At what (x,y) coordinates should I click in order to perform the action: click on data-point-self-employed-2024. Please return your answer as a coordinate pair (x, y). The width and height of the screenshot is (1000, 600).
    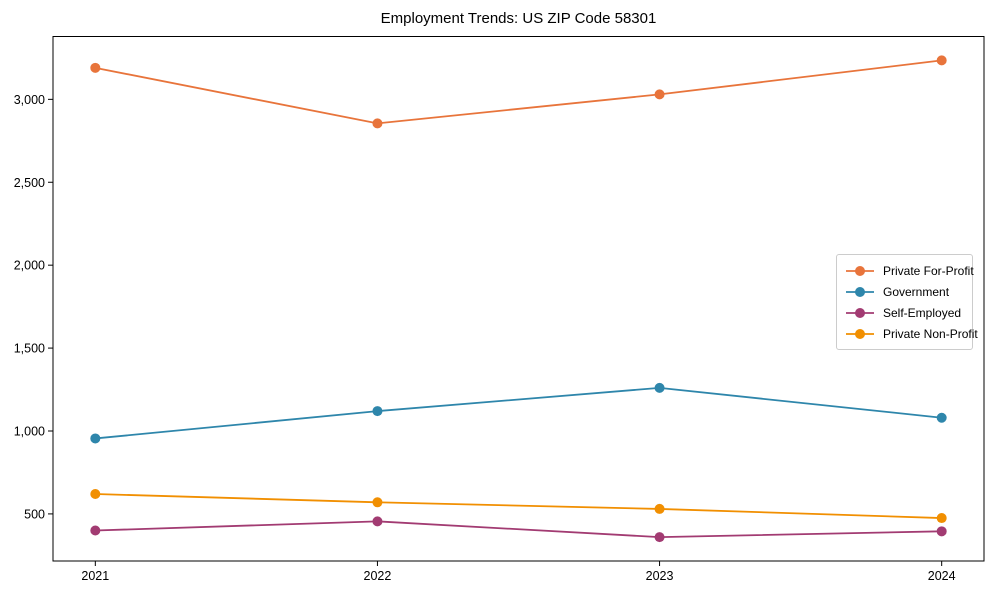
    Looking at the image, I should click on (941, 531).